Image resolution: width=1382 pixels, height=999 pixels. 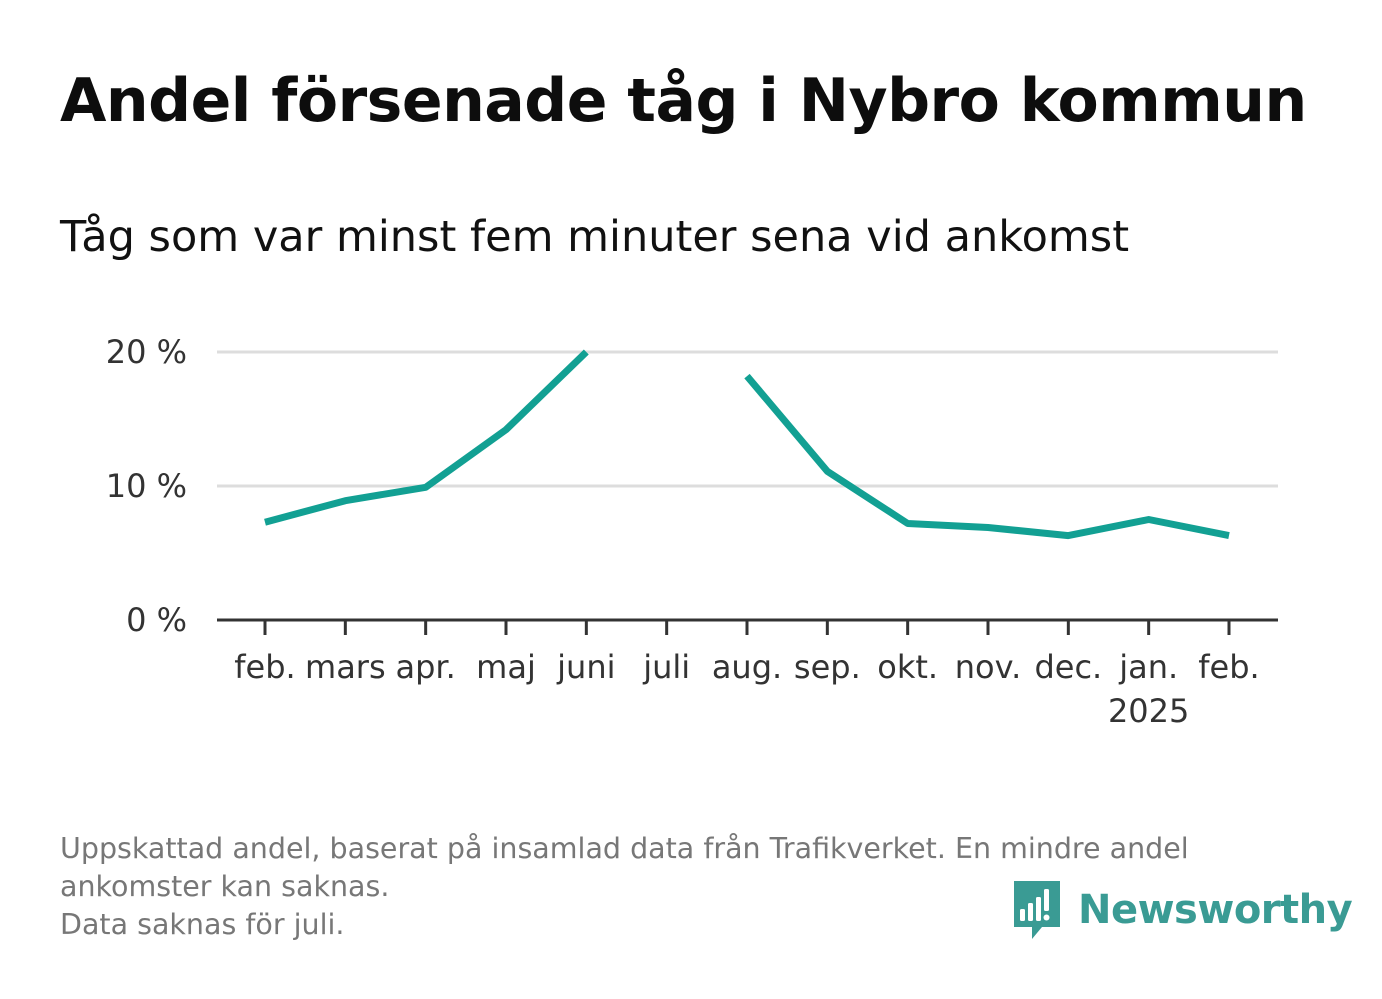 What do you see at coordinates (585, 667) in the screenshot?
I see `x-tick-label: juni` at bounding box center [585, 667].